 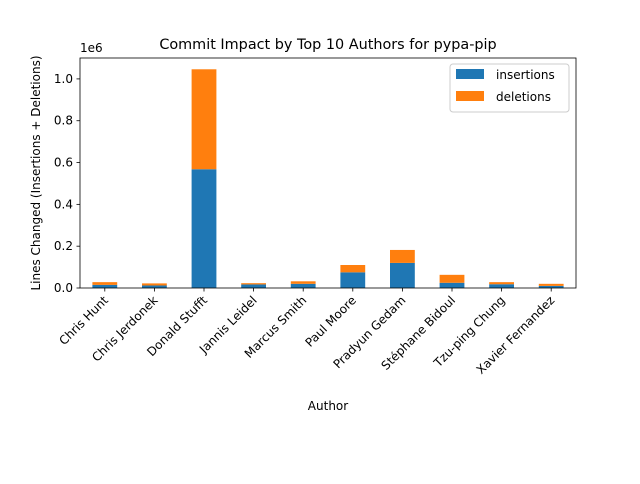 What do you see at coordinates (63, 163) in the screenshot?
I see `y-tick-label: 0.6` at bounding box center [63, 163].